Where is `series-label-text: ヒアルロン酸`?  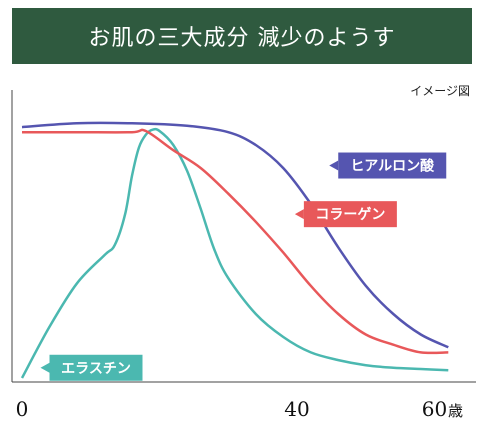
series-label-text: ヒアルロン酸 is located at coordinates (392, 166).